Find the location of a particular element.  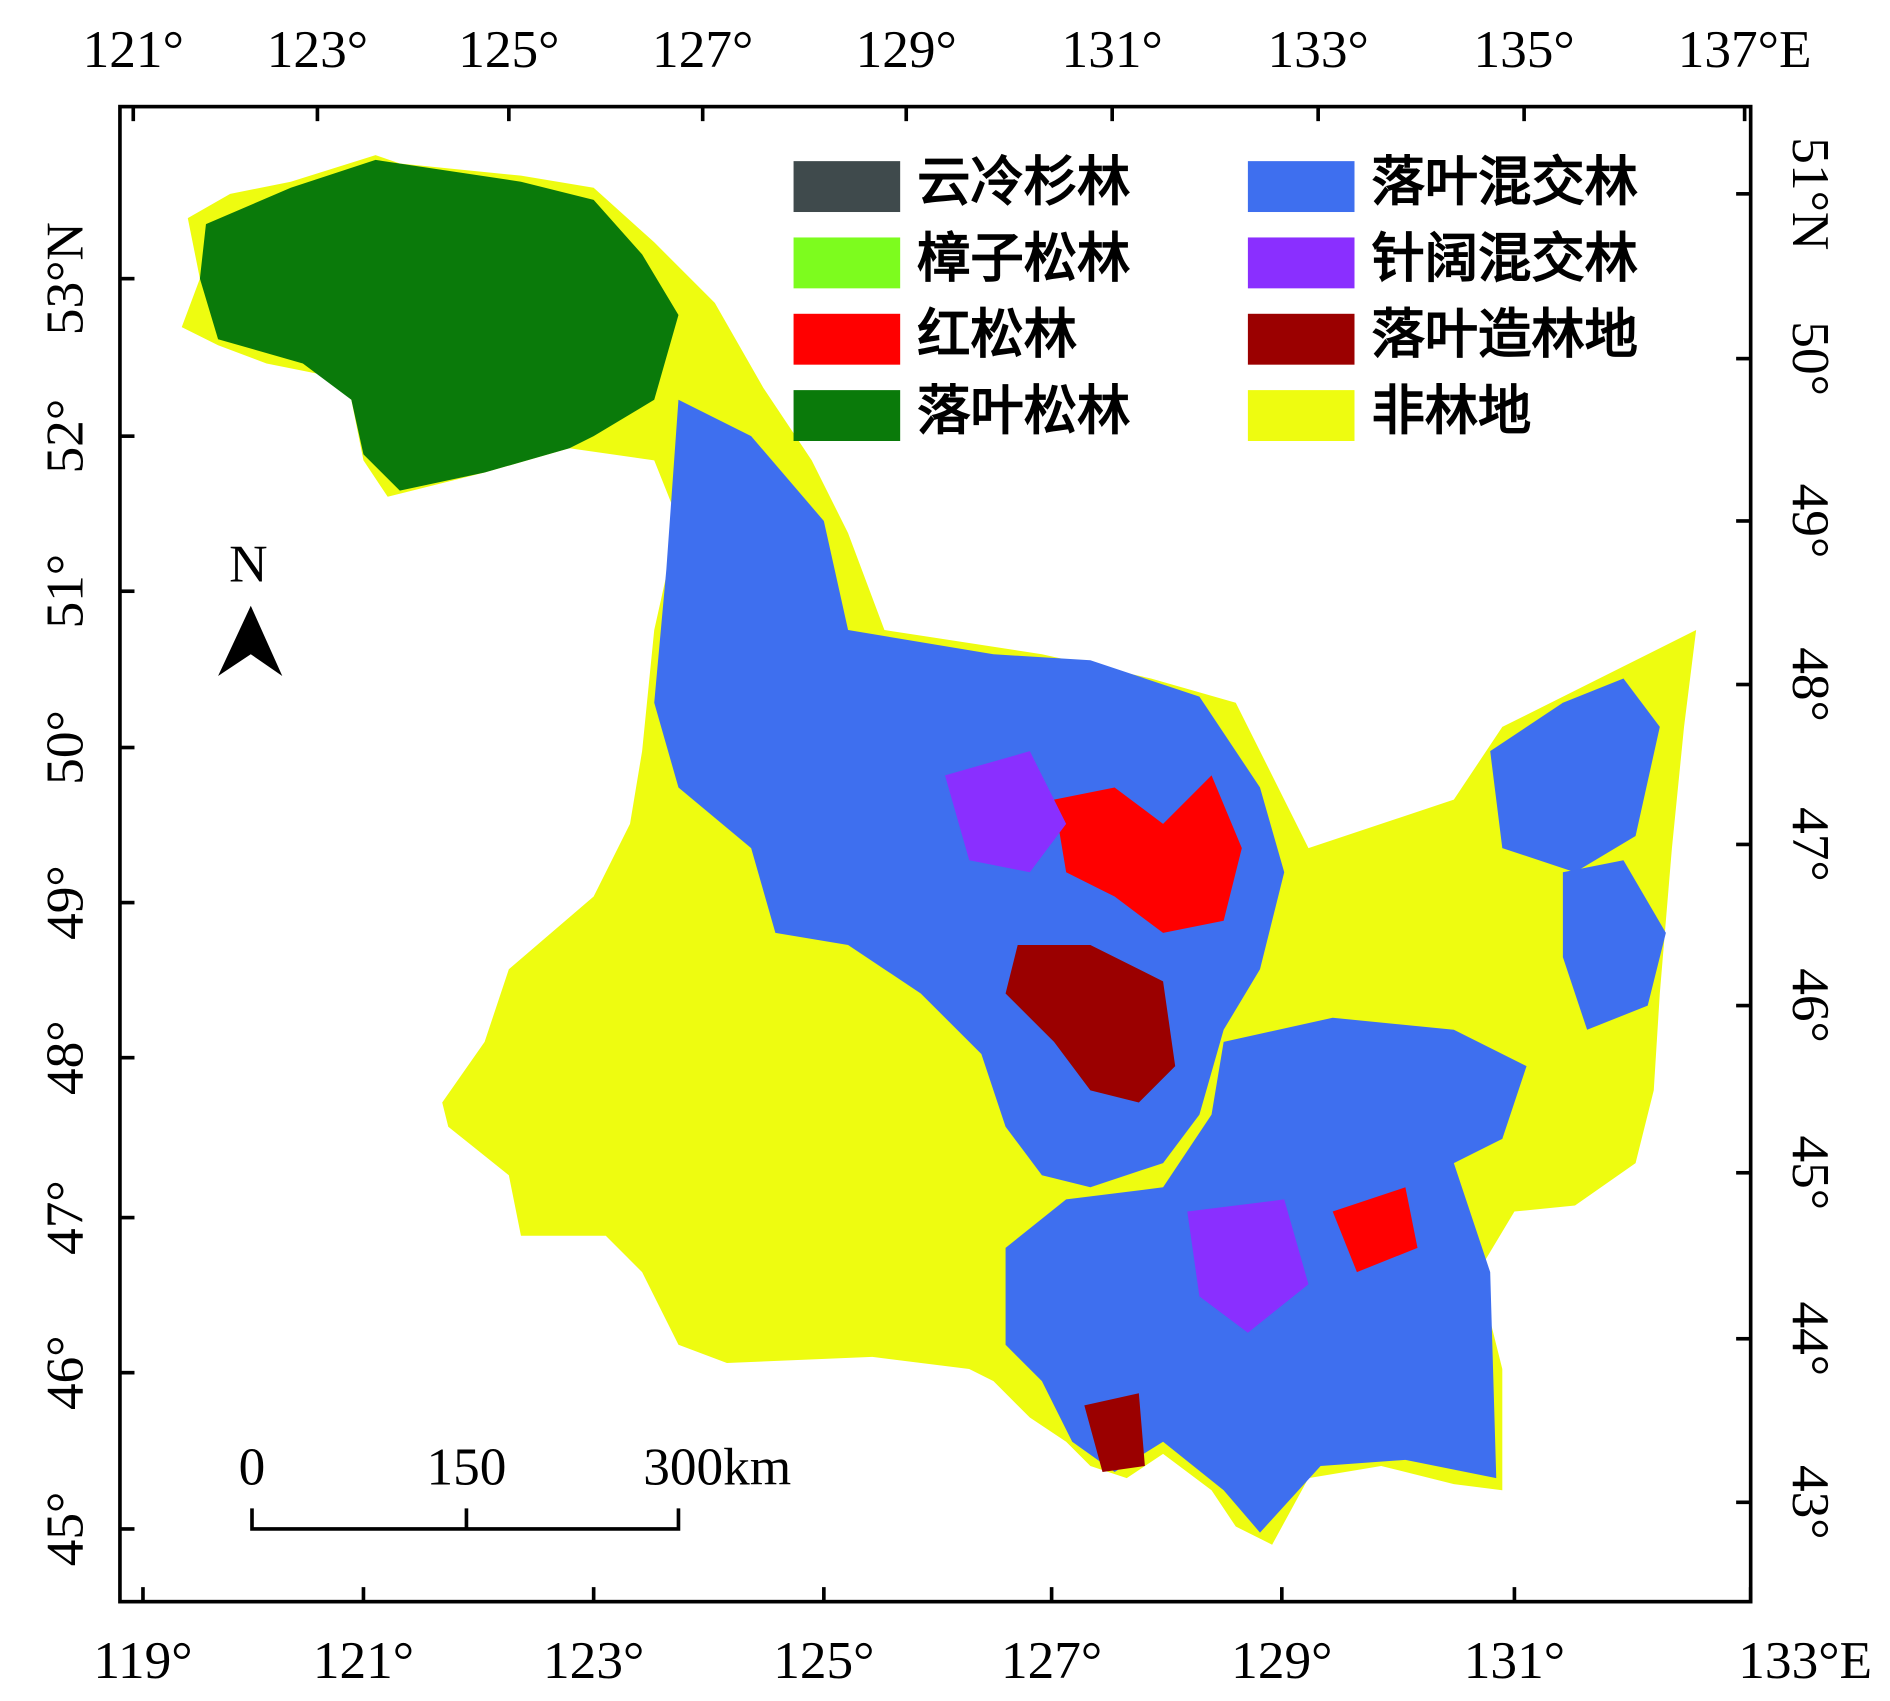

bottom-tick-label: 129° is located at coordinates (1281, 1660).